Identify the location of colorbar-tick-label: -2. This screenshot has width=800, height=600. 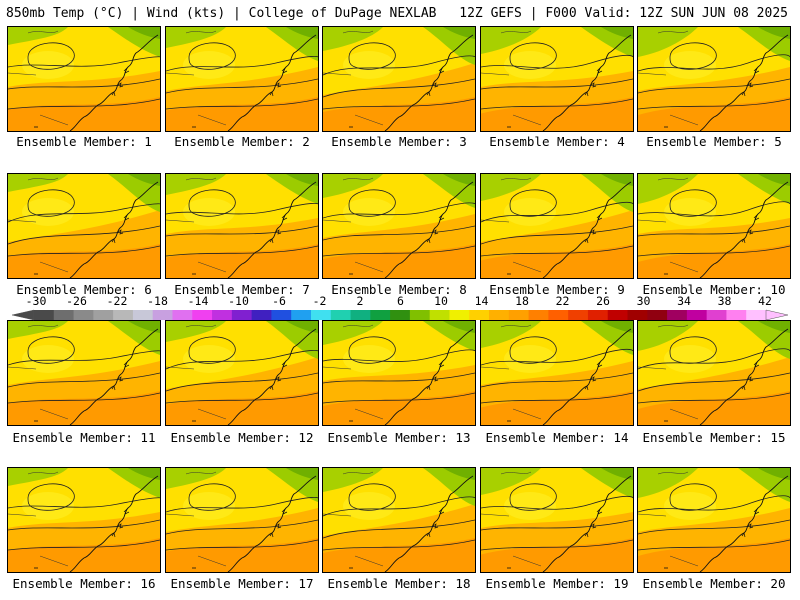
(319, 301).